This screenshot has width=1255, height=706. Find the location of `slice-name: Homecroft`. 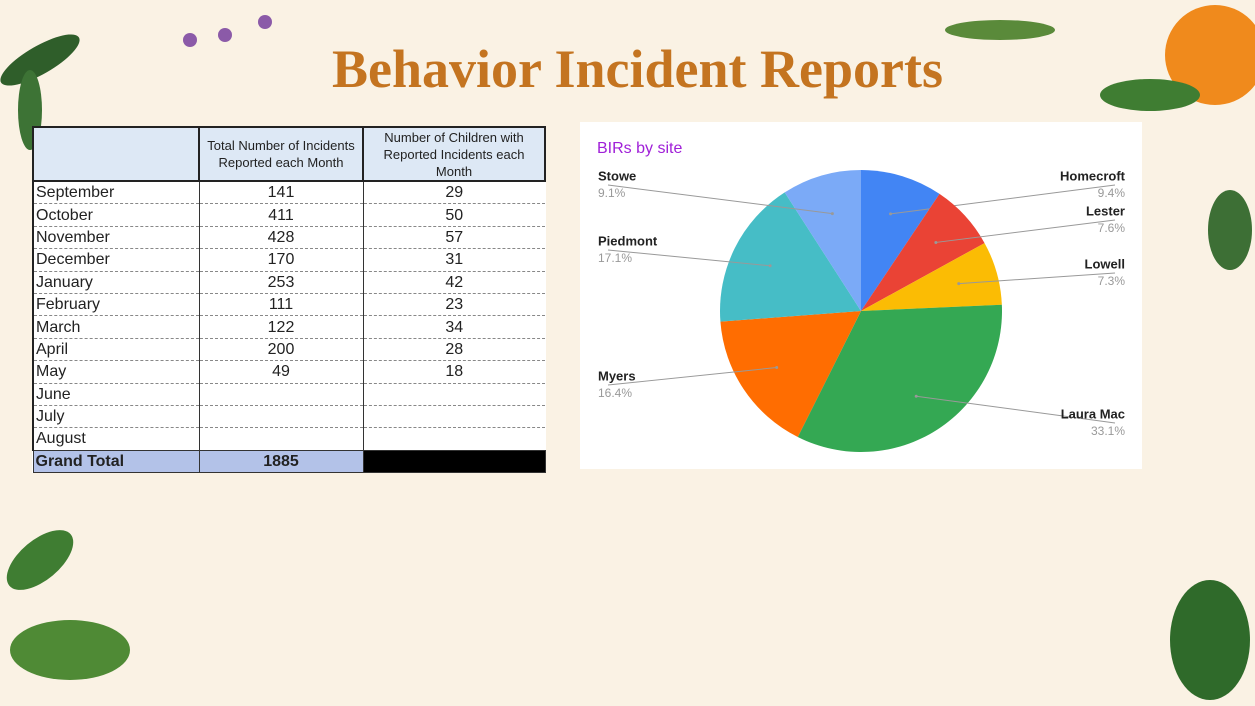

slice-name: Homecroft is located at coordinates (1093, 175).